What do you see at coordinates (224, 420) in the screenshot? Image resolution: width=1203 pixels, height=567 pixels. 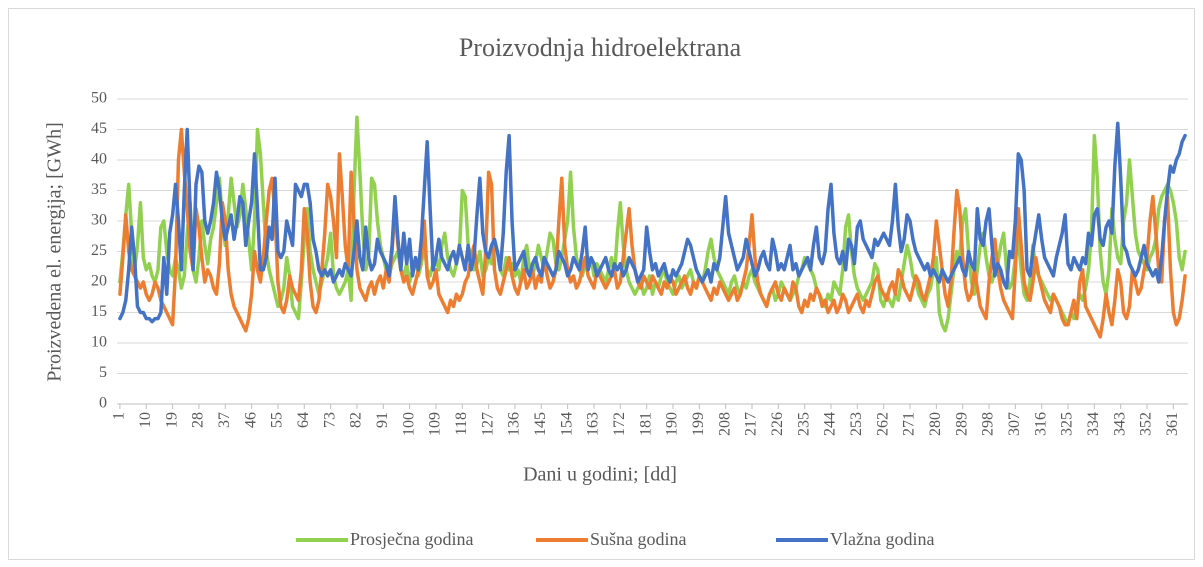 I see `x-tick-label: 37` at bounding box center [224, 420].